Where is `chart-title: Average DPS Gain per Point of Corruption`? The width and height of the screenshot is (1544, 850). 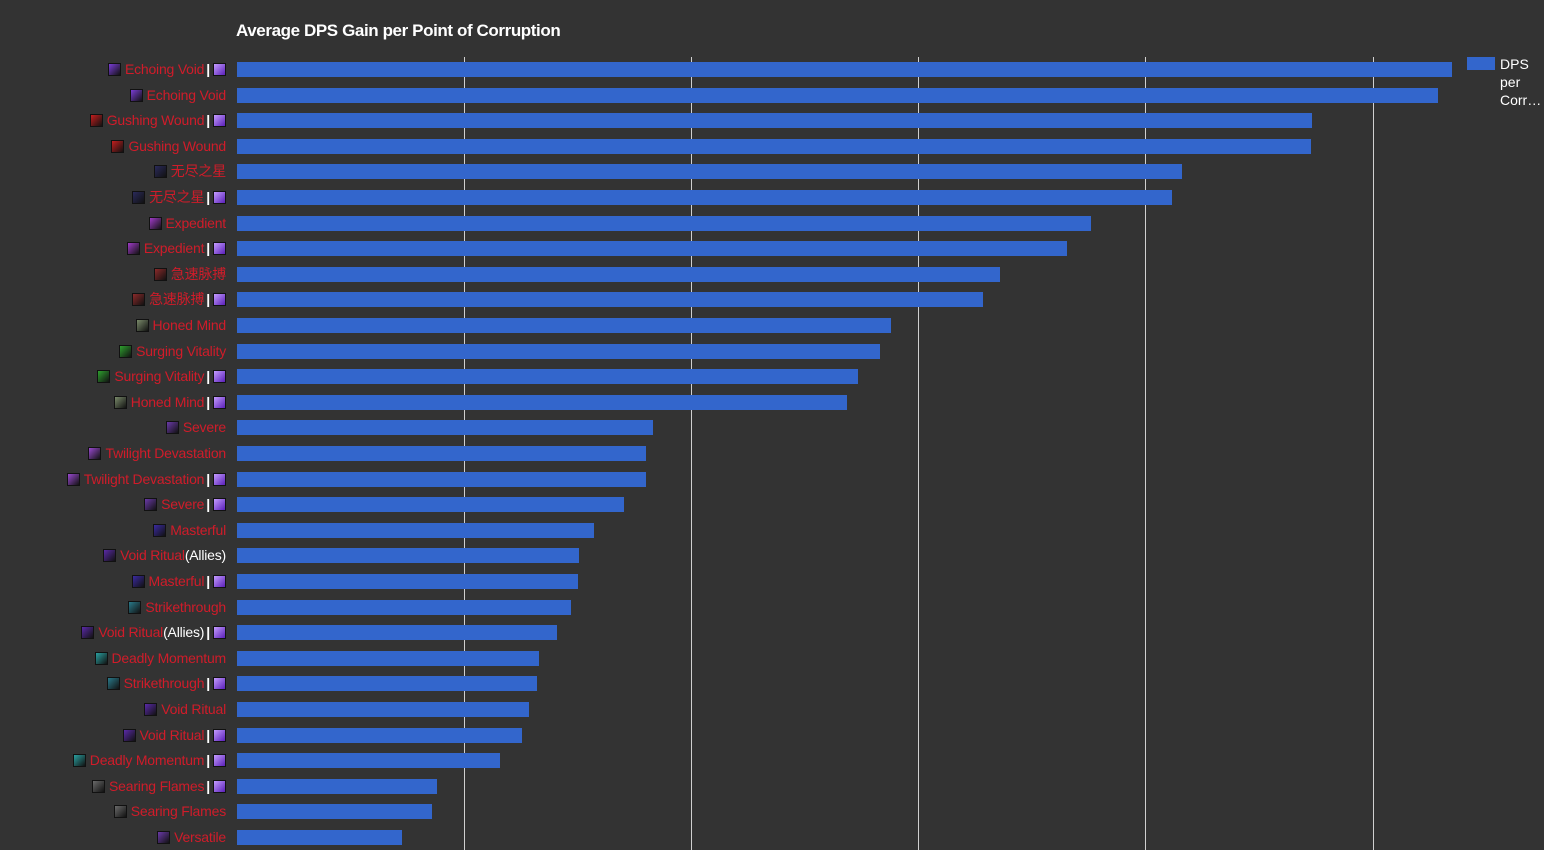 chart-title: Average DPS Gain per Point of Corruption is located at coordinates (398, 30).